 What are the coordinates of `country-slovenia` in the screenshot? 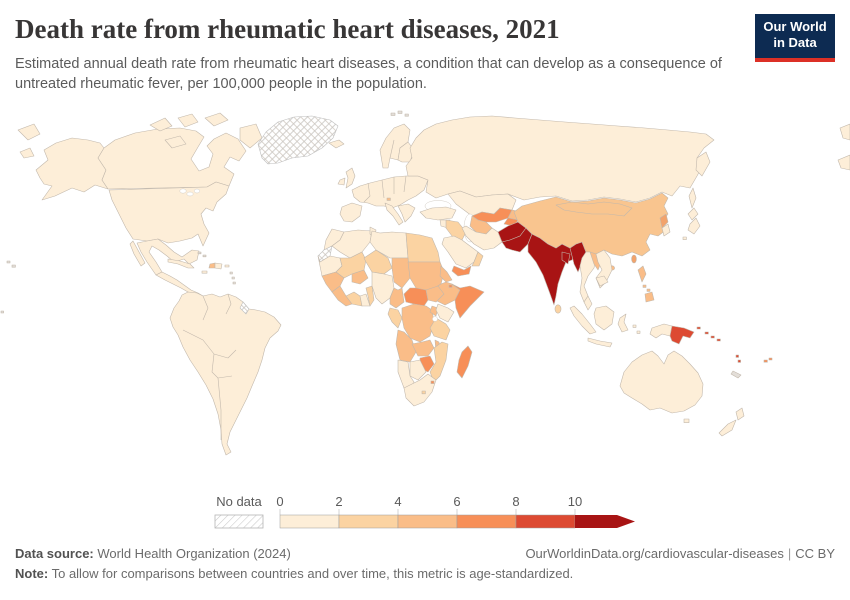 It's located at (388, 199).